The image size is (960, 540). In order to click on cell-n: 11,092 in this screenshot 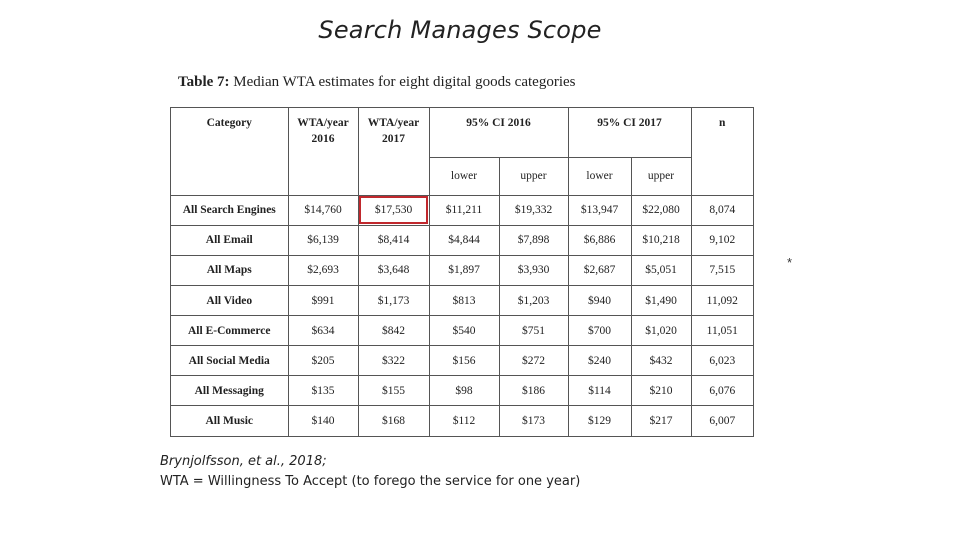, I will do `click(721, 300)`.